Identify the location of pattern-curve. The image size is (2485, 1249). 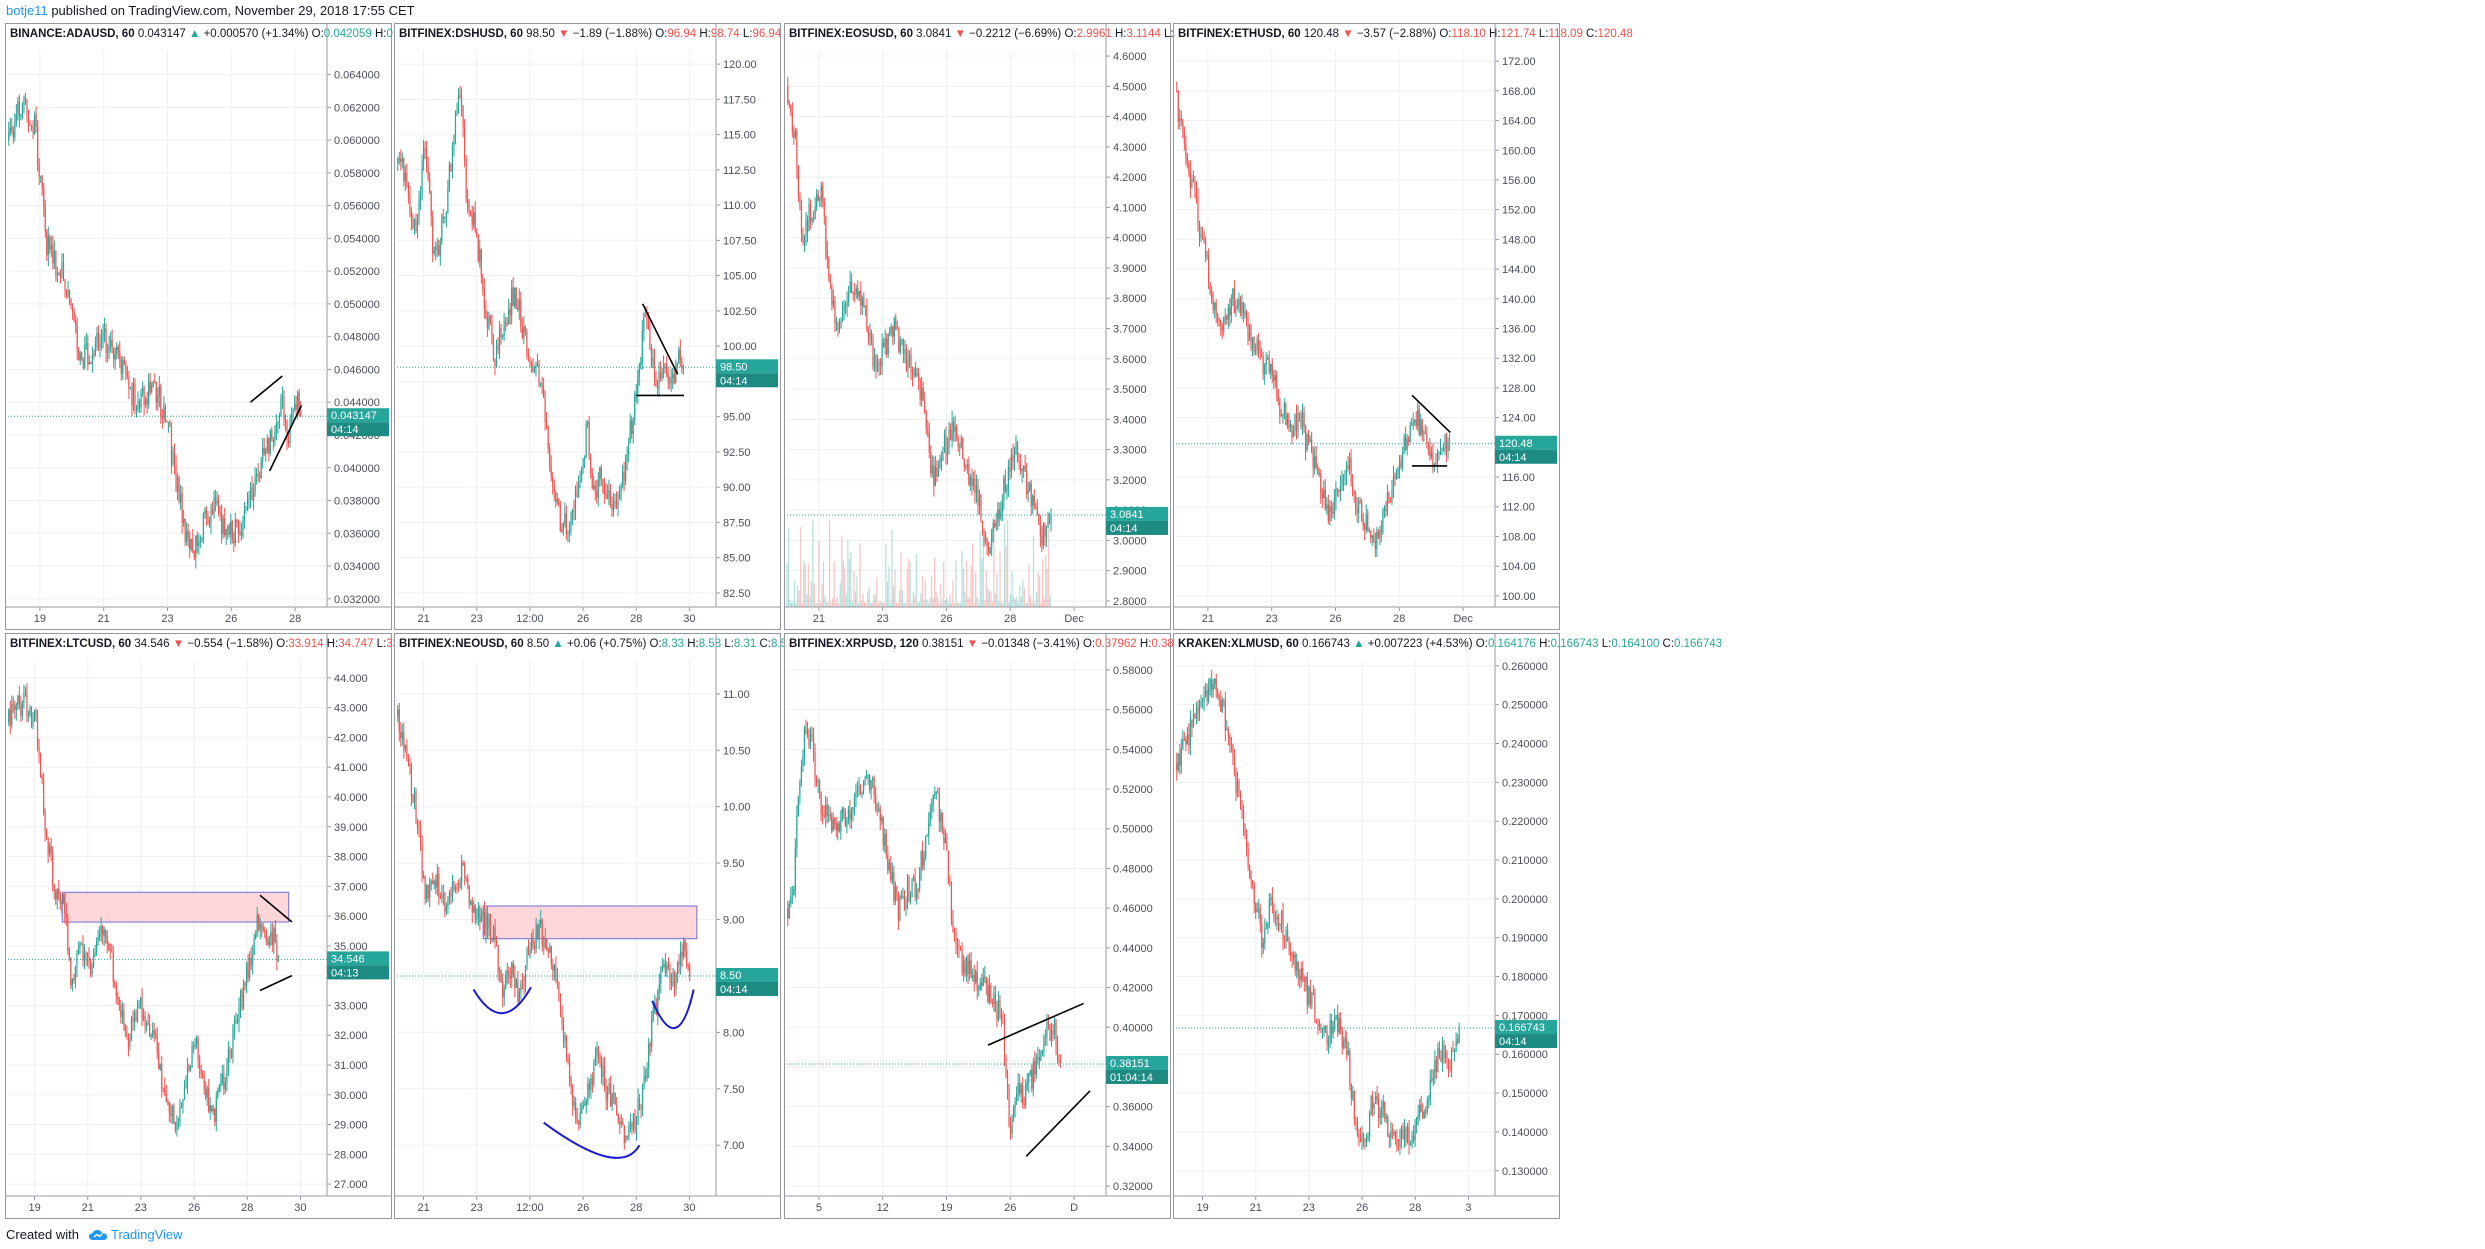
(592, 1140).